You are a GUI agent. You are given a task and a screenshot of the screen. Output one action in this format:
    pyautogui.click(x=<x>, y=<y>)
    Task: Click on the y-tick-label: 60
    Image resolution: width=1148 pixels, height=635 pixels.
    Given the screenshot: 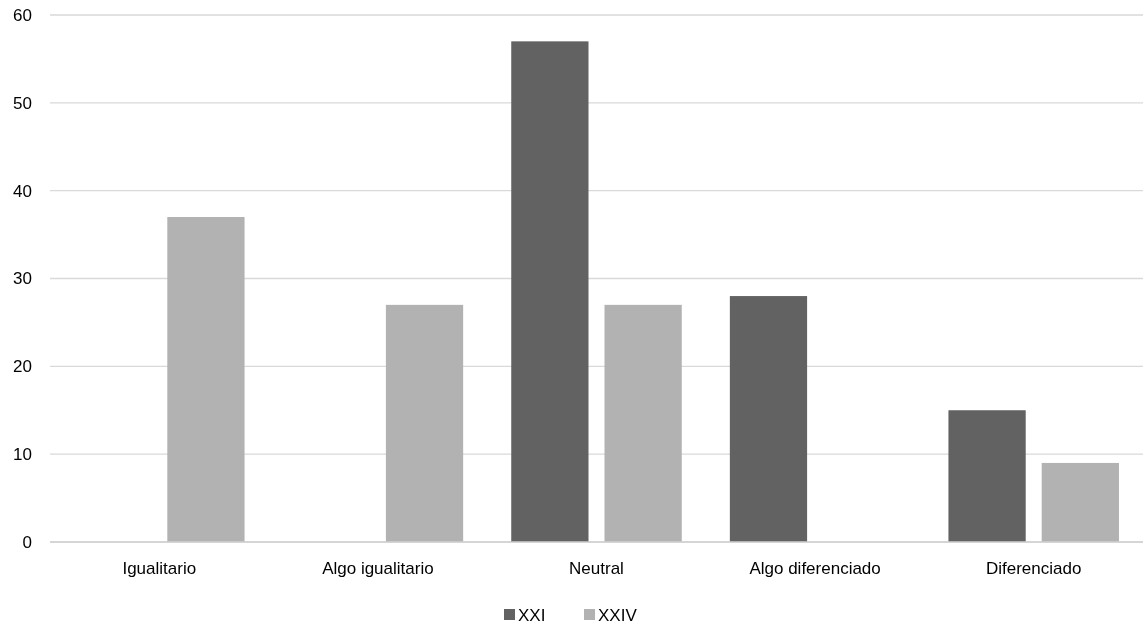 What is the action you would take?
    pyautogui.click(x=22, y=15)
    